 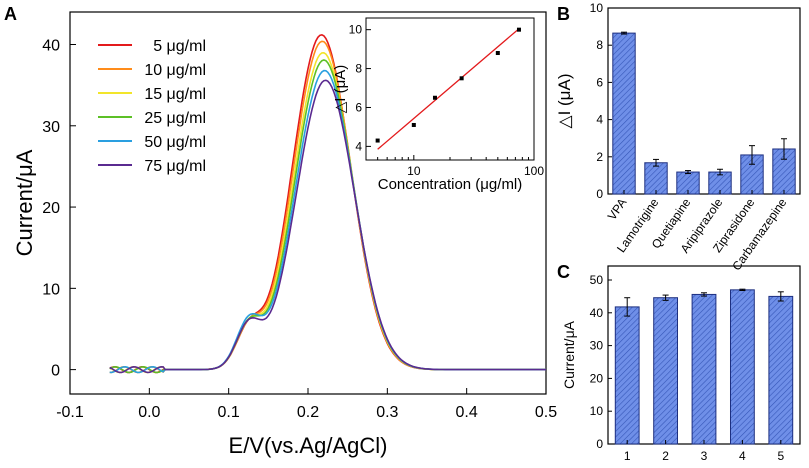 I want to click on inset-frame, so click(x=450, y=89).